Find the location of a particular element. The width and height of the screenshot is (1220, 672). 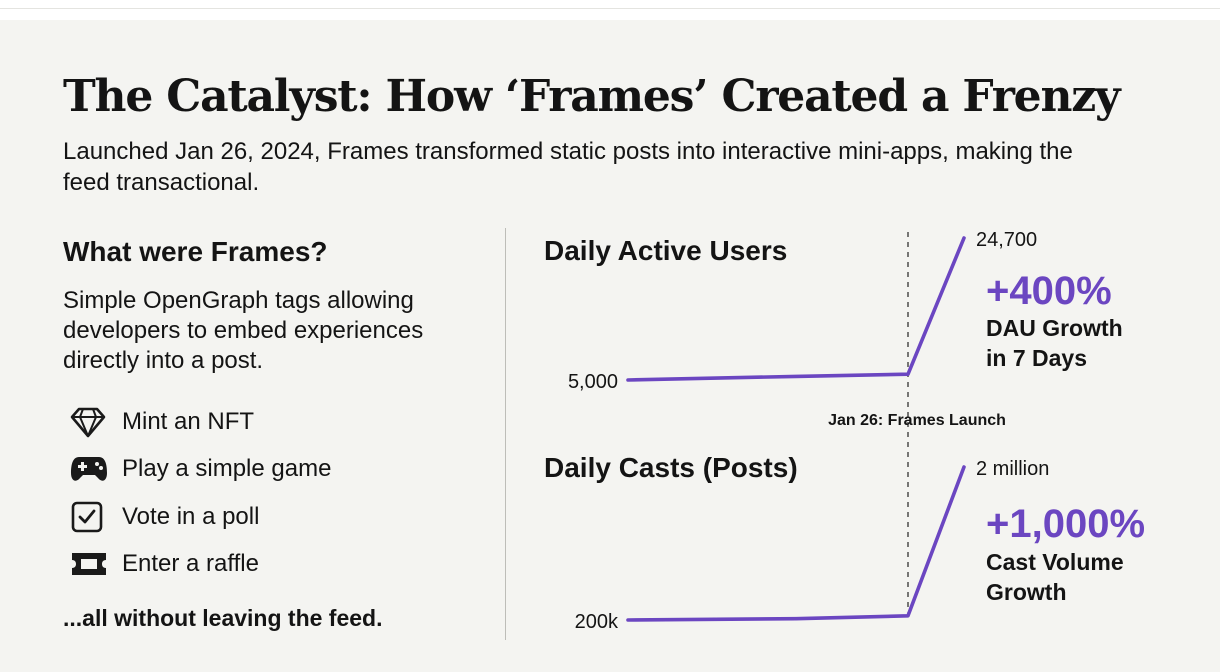

start-value-label: 200k is located at coordinates (597, 622).